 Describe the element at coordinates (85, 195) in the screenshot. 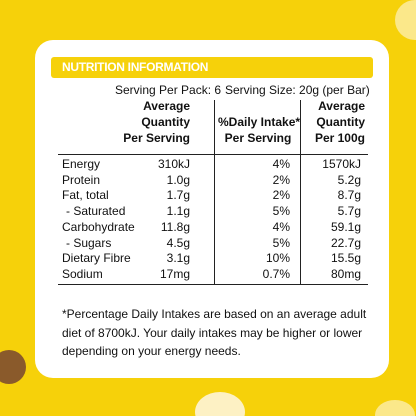

I see `row-label: Fat, total` at that location.